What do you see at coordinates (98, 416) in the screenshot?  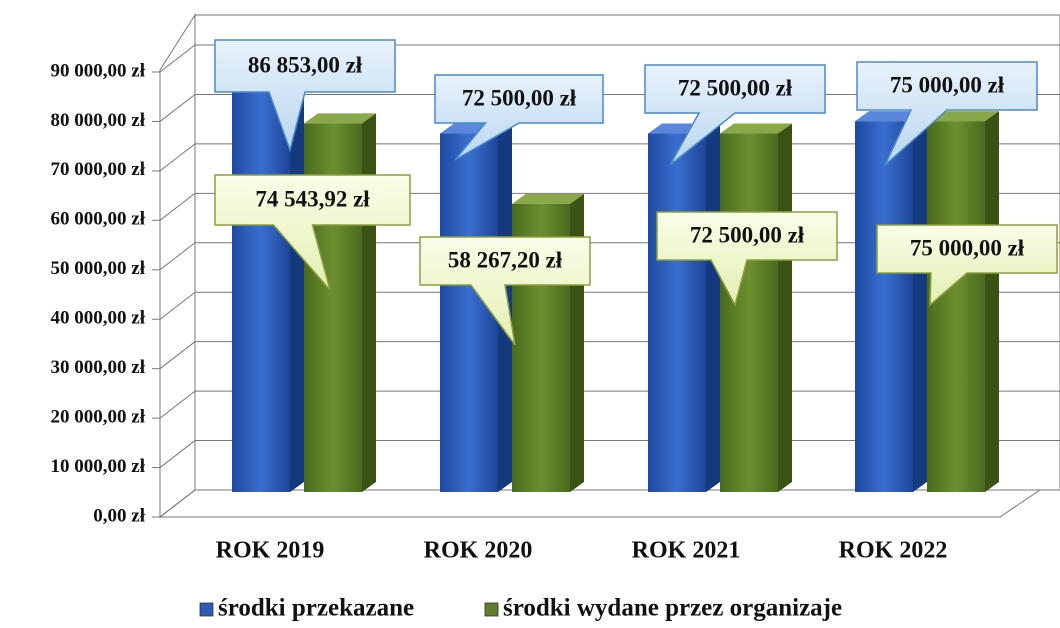 I see `y-tick-label: 20 000,00 zł` at bounding box center [98, 416].